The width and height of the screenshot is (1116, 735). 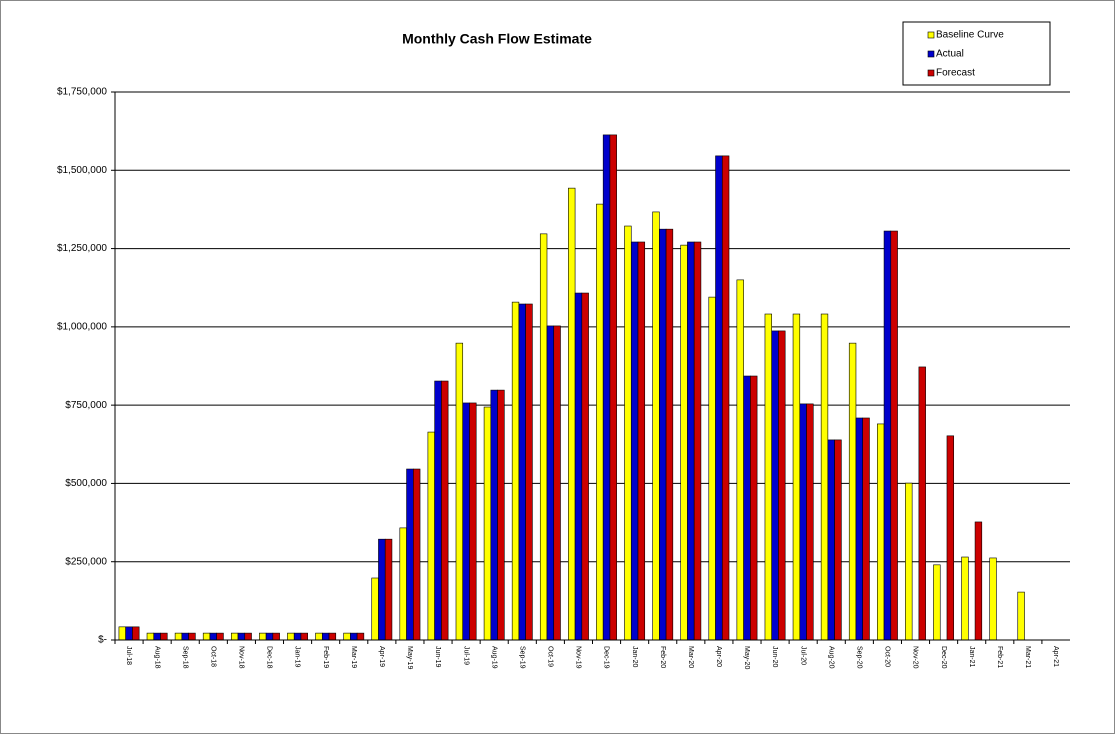 What do you see at coordinates (690, 657) in the screenshot?
I see `x-tick-label: Mar-20` at bounding box center [690, 657].